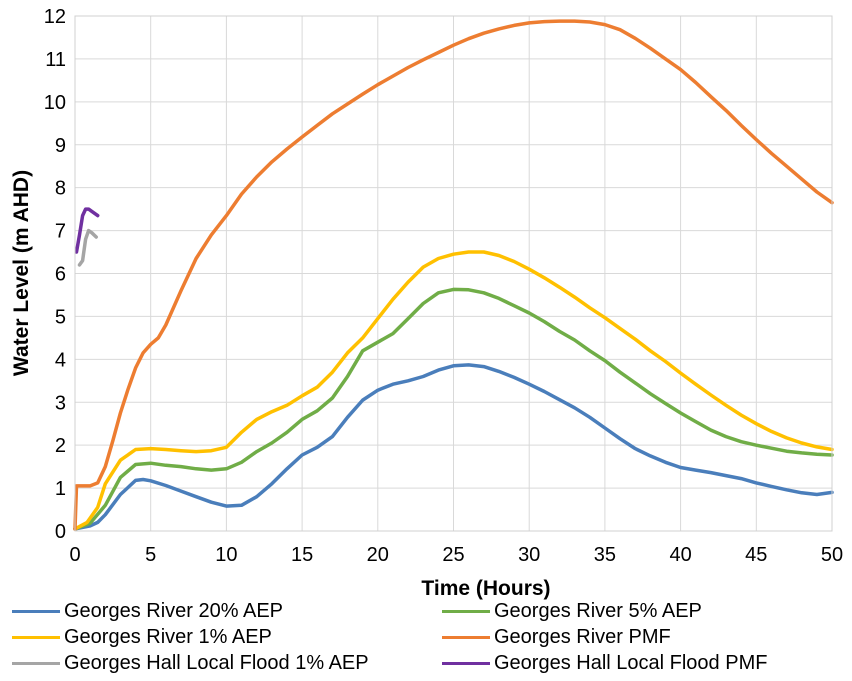 The width and height of the screenshot is (852, 681). Describe the element at coordinates (60, 232) in the screenshot. I see `y-tick-label: 7` at that location.